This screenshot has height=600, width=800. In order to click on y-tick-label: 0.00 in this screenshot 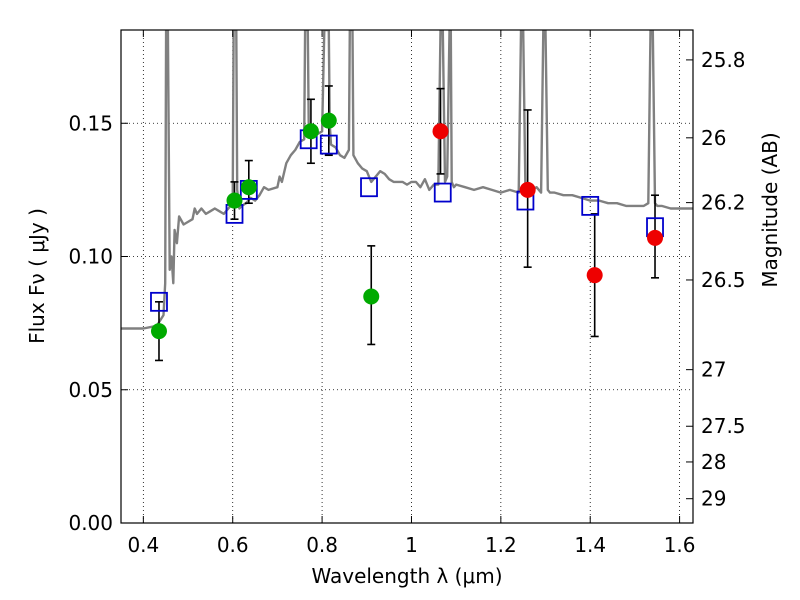, I will do `click(90, 523)`.